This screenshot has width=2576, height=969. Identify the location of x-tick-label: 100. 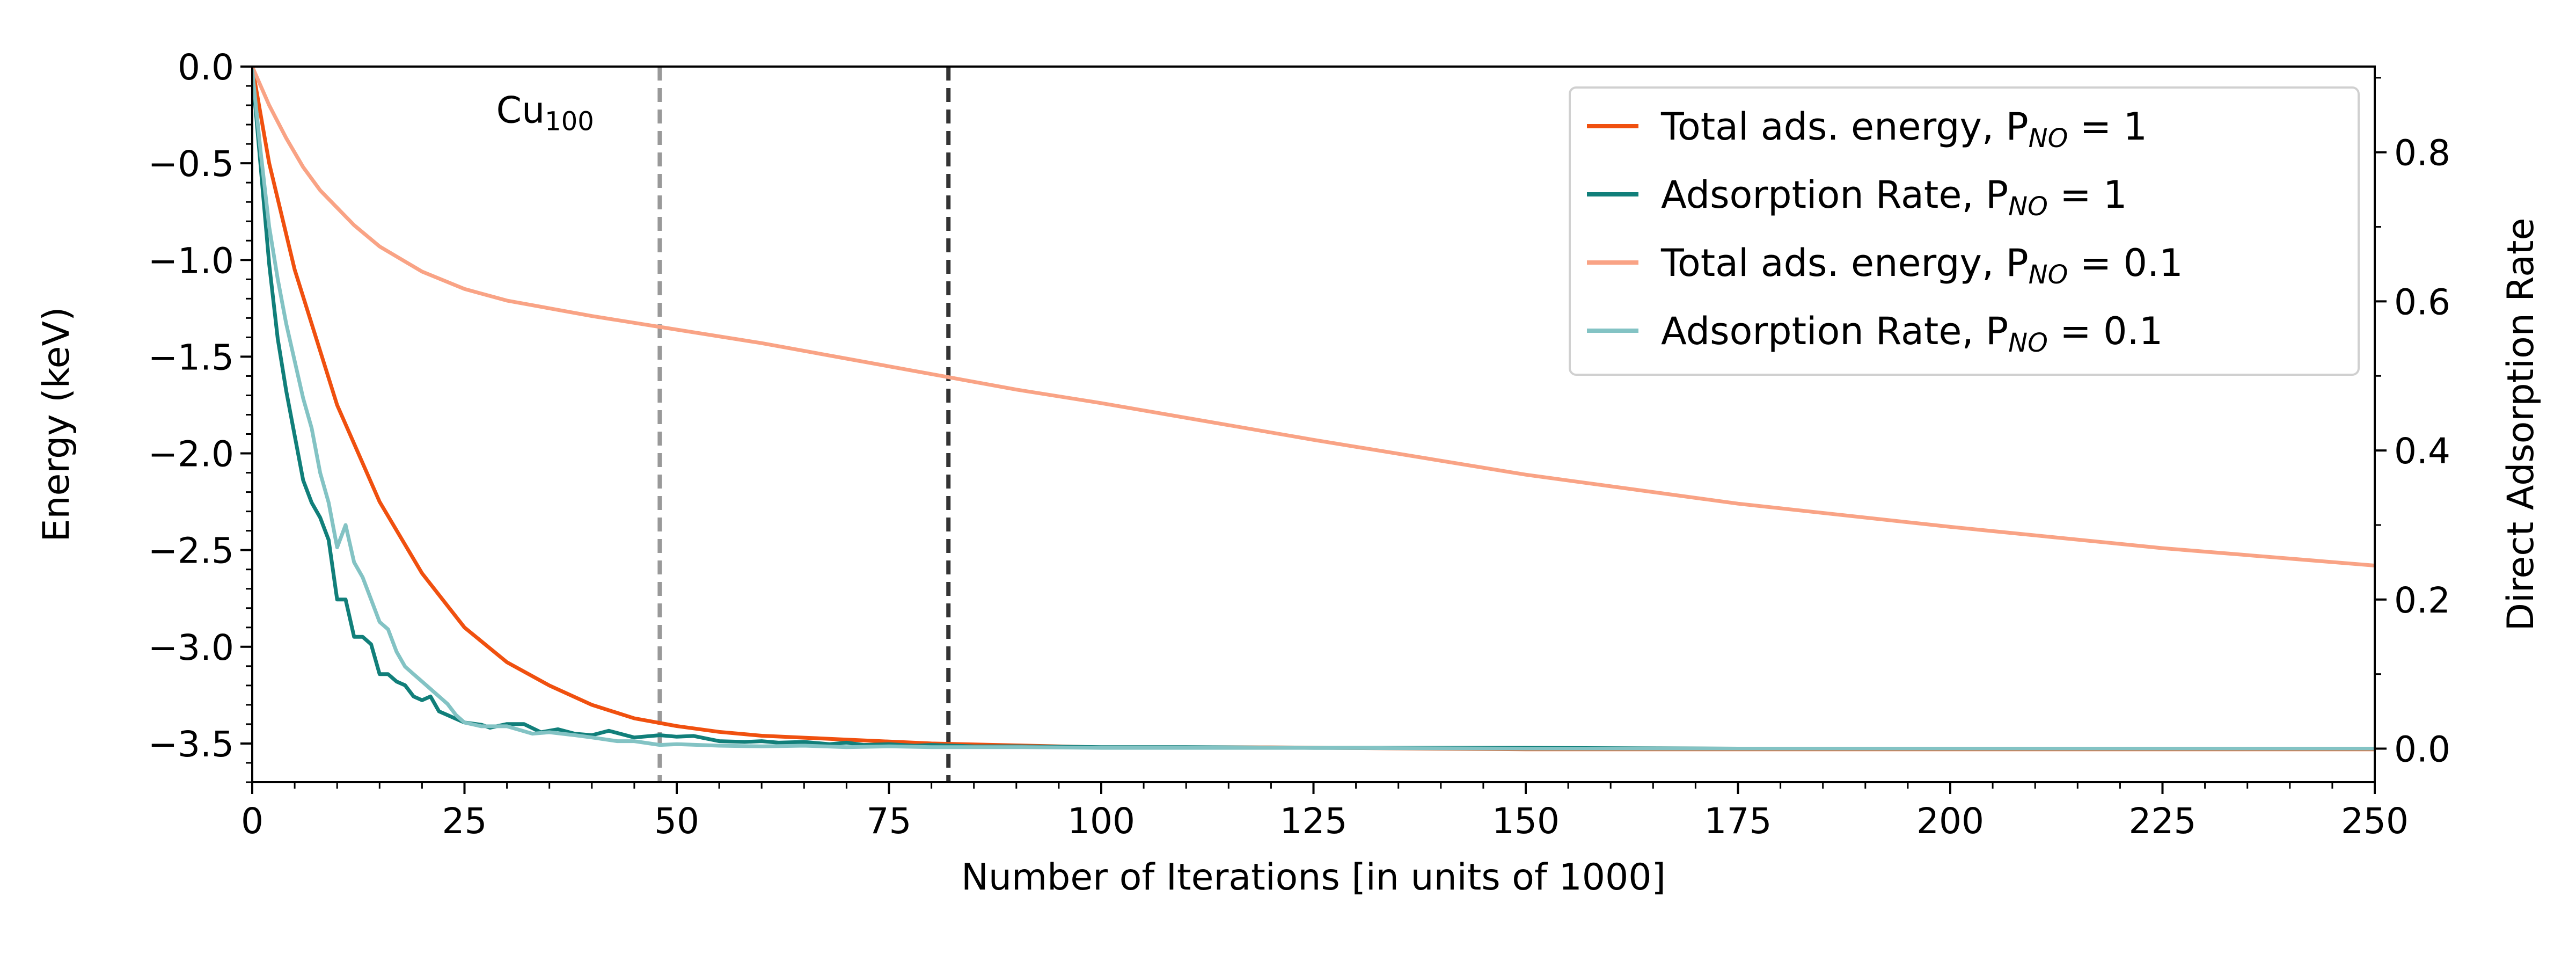
(1101, 821).